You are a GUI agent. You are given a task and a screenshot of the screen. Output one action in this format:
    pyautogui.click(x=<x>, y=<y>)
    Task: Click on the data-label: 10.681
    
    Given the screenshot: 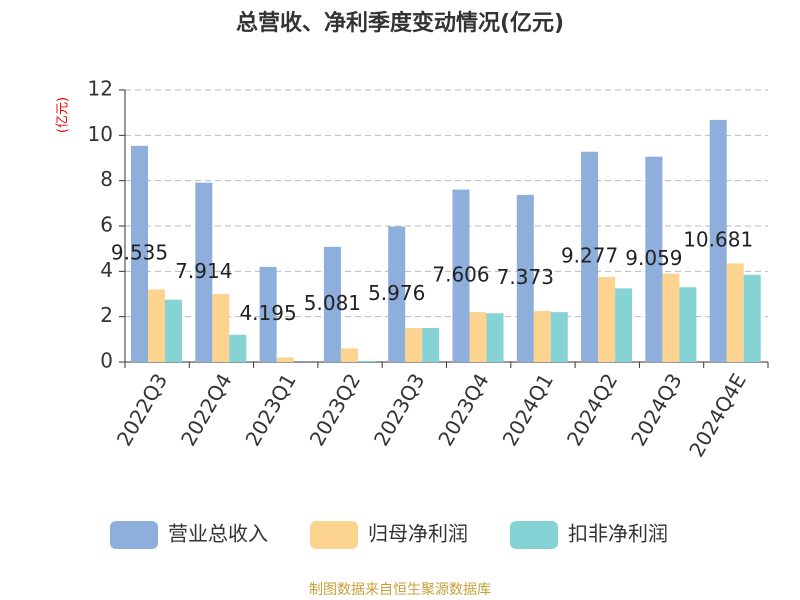 What is the action you would take?
    pyautogui.click(x=718, y=239)
    